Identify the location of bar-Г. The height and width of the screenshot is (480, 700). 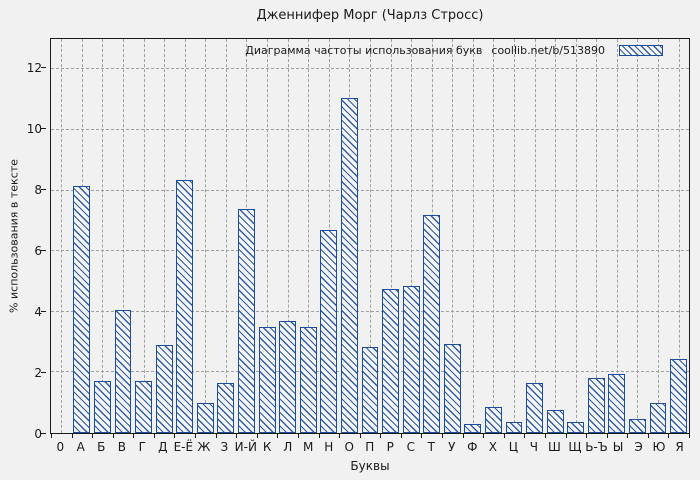
(144, 407).